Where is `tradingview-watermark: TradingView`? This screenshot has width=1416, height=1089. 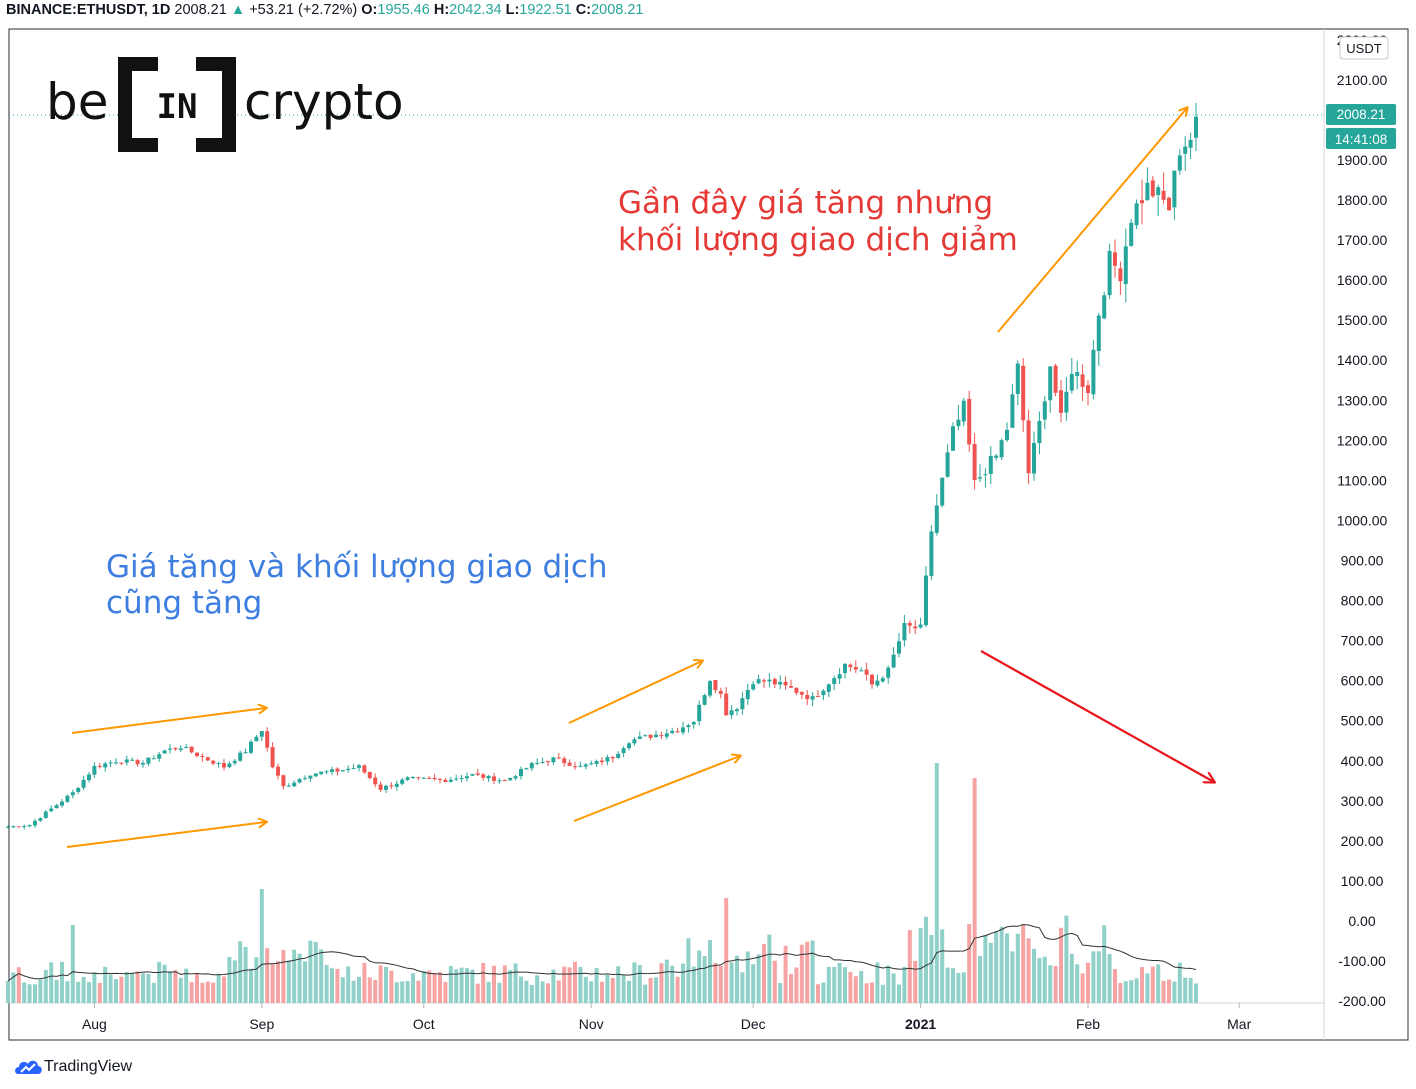
tradingview-watermark: TradingView is located at coordinates (73, 1067).